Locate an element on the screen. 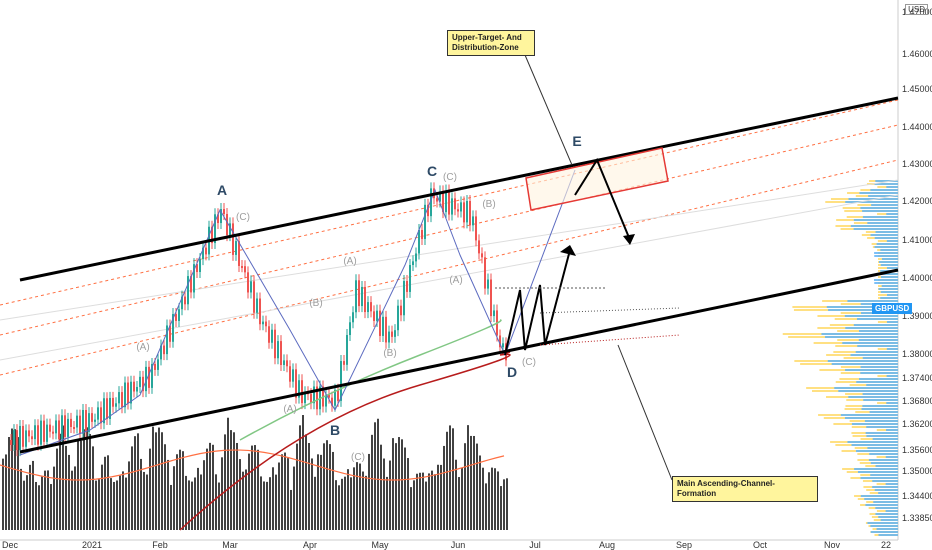  upper-target-note: Upper-Target- And Distribution-Zone is located at coordinates (491, 43).